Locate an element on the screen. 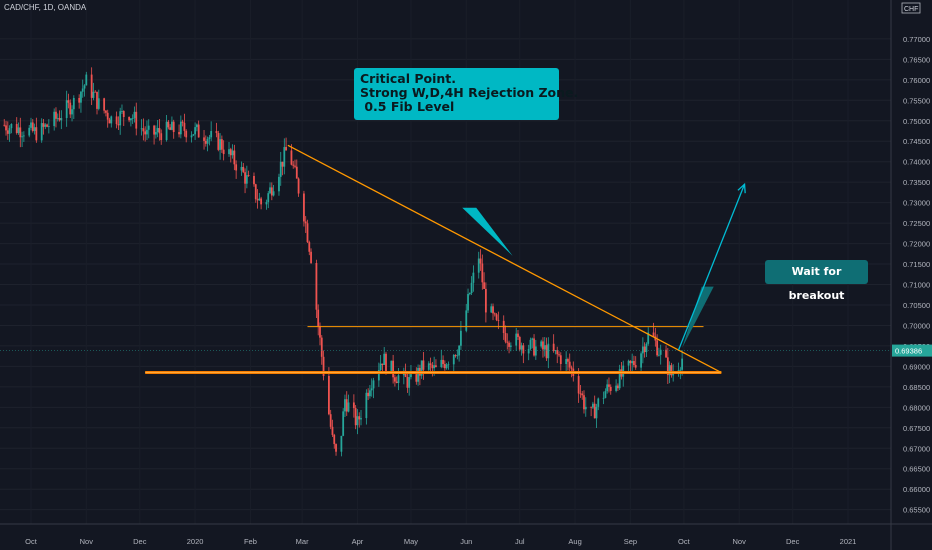 Image resolution: width=932 pixels, height=550 pixels. wait-callout-pointer is located at coordinates (698, 317).